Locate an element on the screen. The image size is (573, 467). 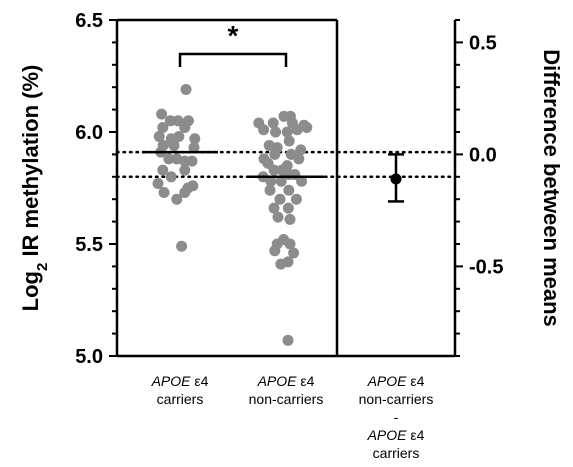
left-tick-label: 6.5 is located at coordinates (89, 21).